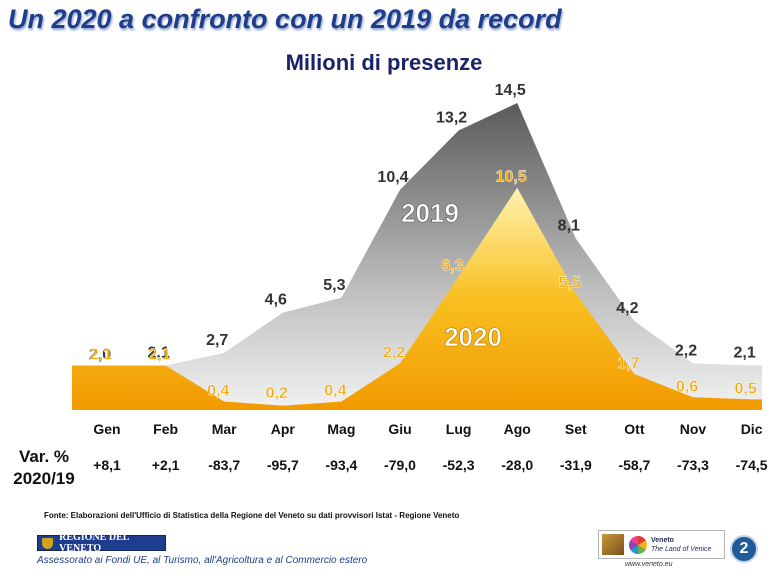  I want to click on label-2019-lug: 13,2, so click(451, 118).